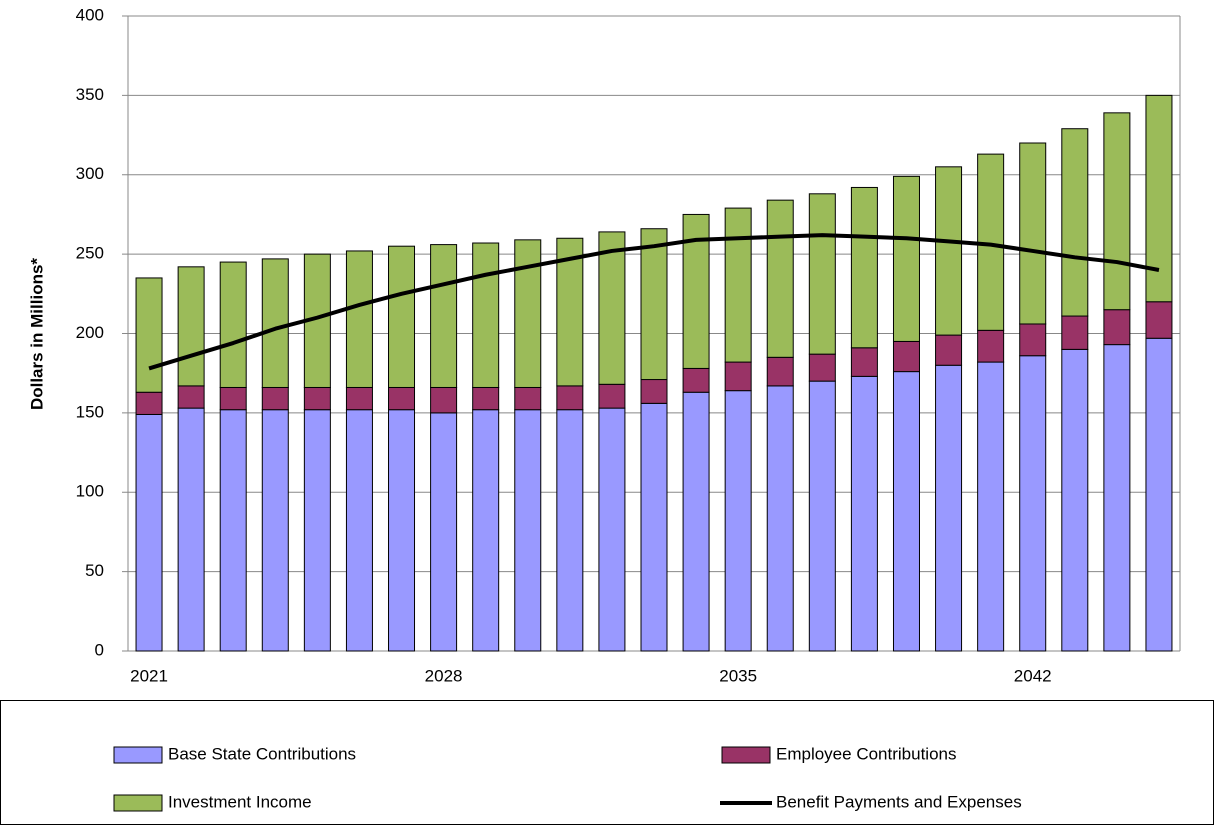 This screenshot has width=1215, height=826. I want to click on x-tick-label: 2042, so click(1033, 675).